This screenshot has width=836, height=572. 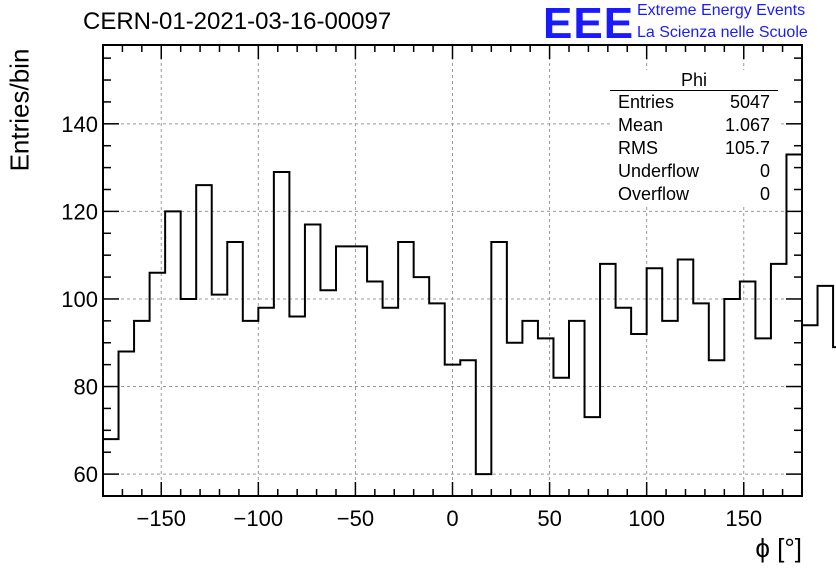 I want to click on stats-value: 105.7, so click(x=747, y=148).